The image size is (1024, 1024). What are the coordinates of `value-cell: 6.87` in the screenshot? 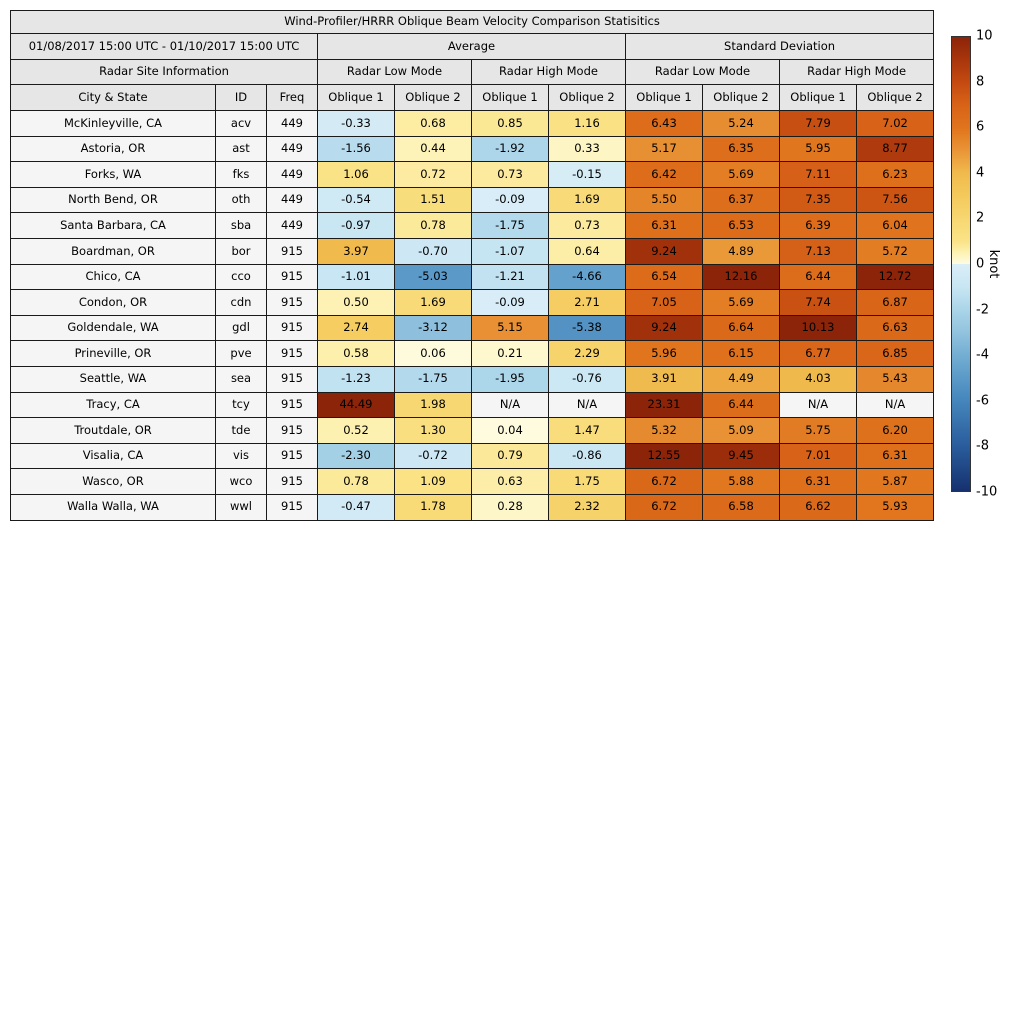 It's located at (895, 302).